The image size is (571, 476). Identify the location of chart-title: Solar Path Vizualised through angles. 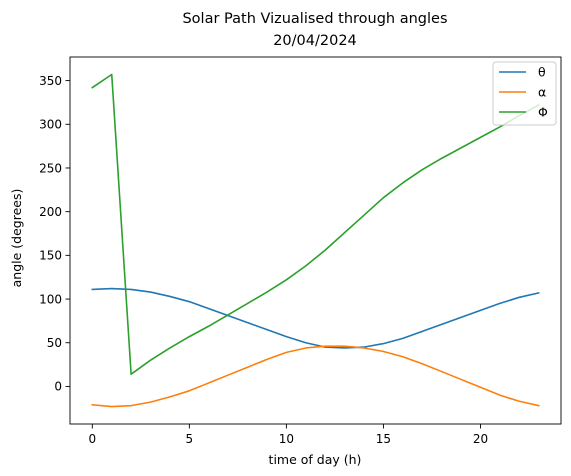
(314, 19).